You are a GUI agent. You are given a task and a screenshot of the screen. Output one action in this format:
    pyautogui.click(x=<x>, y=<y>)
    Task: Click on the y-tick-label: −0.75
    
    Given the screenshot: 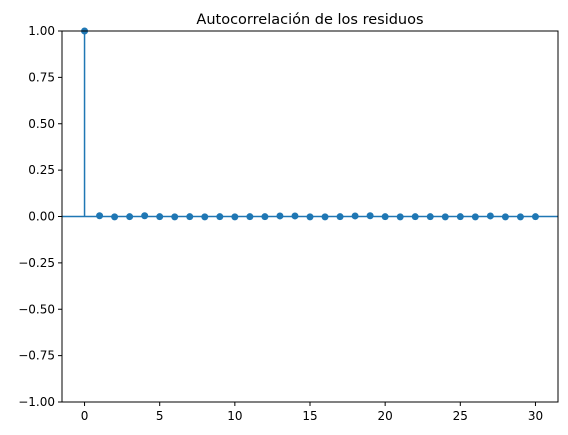 What is the action you would take?
    pyautogui.click(x=36, y=356)
    